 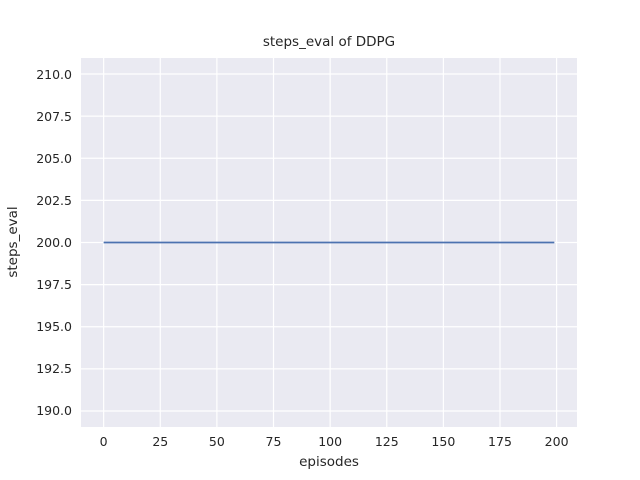 What do you see at coordinates (273, 441) in the screenshot?
I see `x-tick-label: 75` at bounding box center [273, 441].